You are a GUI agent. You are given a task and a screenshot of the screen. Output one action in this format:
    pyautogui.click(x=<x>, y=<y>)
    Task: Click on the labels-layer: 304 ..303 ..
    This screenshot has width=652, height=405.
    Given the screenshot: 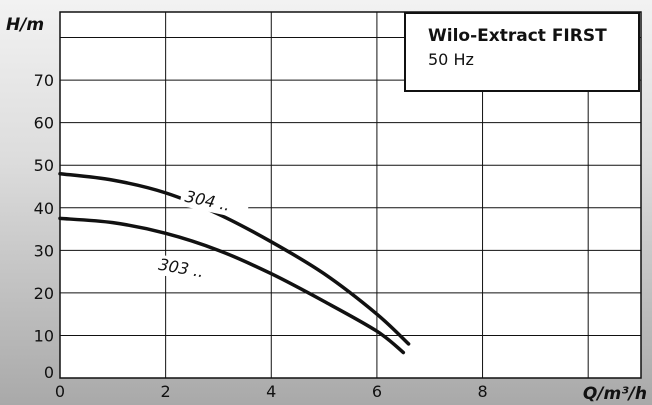 What is the action you would take?
    pyautogui.click(x=201, y=235)
    